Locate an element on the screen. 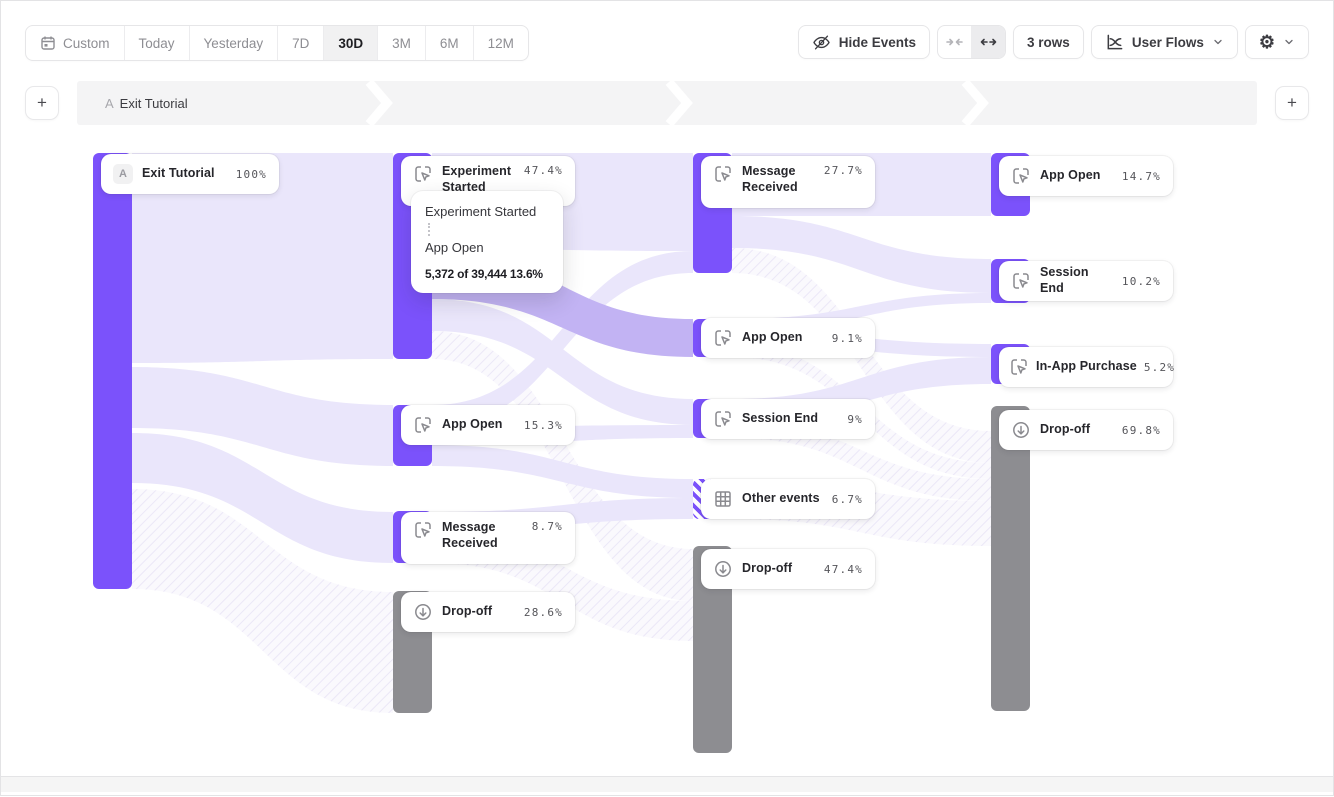 The height and width of the screenshot is (797, 1334). hide-events-button: Hide Events is located at coordinates (864, 42).